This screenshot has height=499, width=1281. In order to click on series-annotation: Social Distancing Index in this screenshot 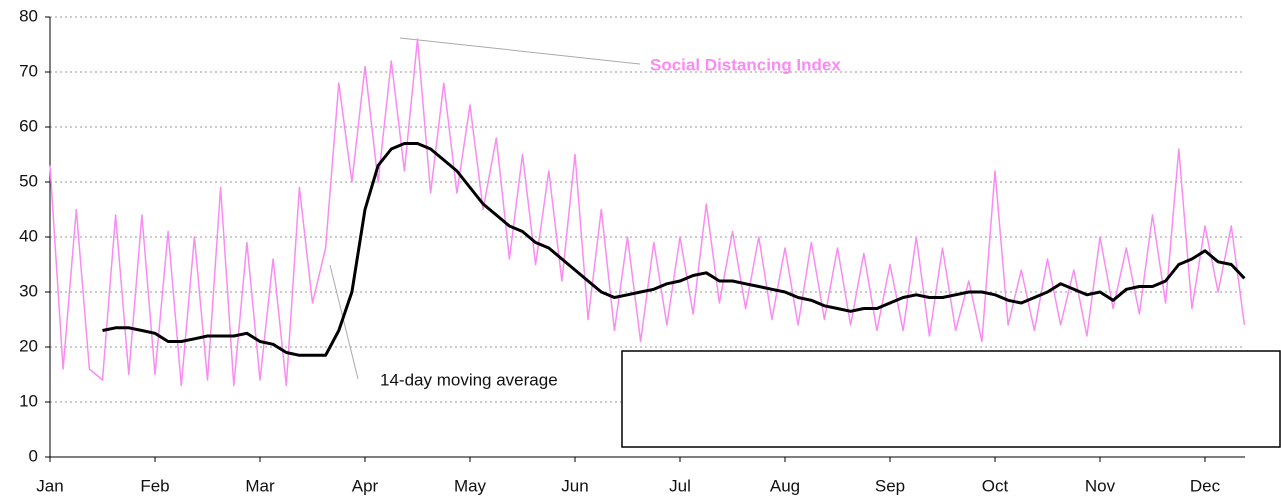, I will do `click(745, 64)`.